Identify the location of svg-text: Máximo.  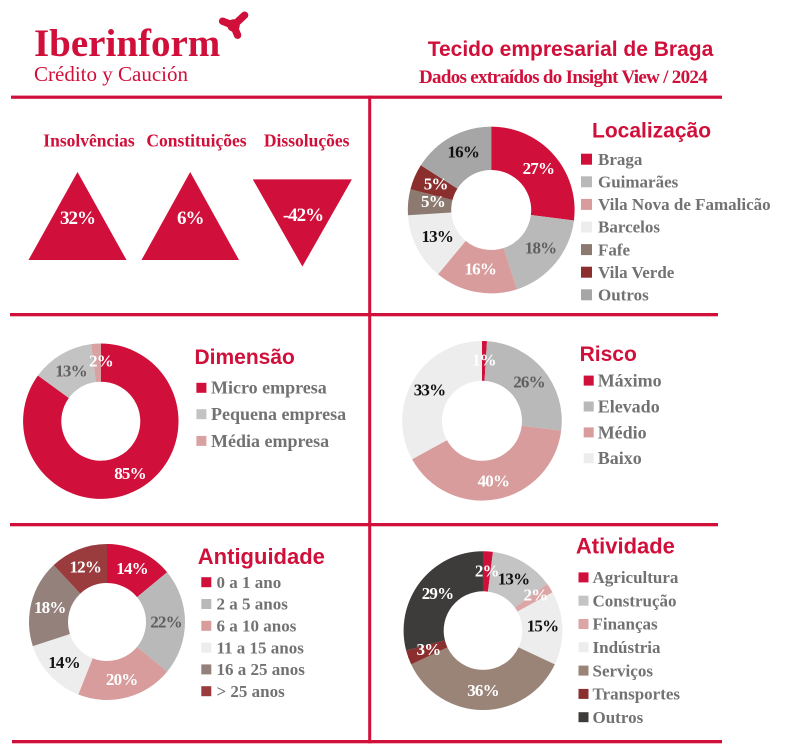
(630, 381).